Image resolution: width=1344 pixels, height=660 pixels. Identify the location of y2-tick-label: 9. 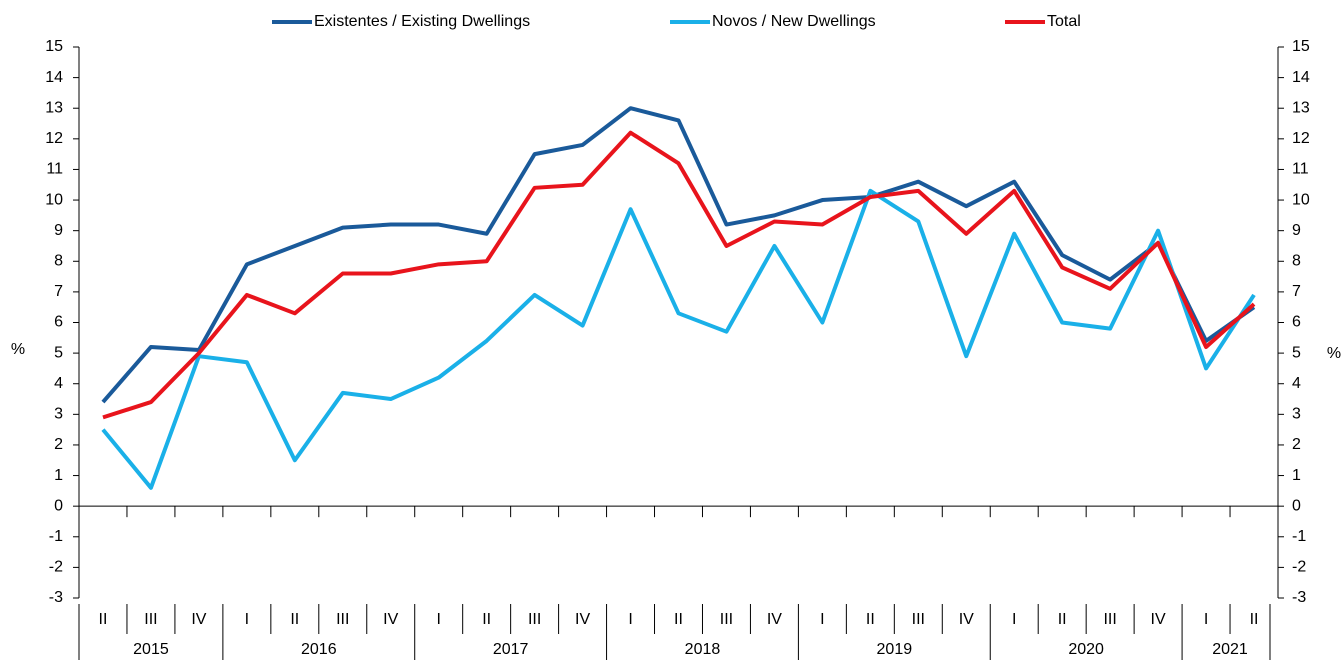
(1296, 230).